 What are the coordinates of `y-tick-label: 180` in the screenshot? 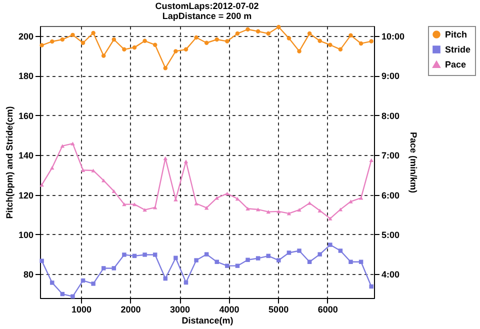 It's located at (26, 76).